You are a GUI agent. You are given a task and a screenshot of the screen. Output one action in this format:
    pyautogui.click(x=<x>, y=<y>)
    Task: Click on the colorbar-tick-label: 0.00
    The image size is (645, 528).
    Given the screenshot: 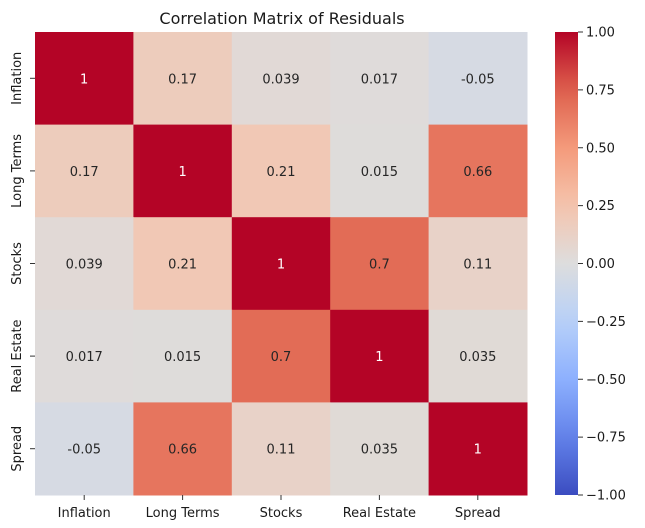 What is the action you would take?
    pyautogui.click(x=600, y=264)
    